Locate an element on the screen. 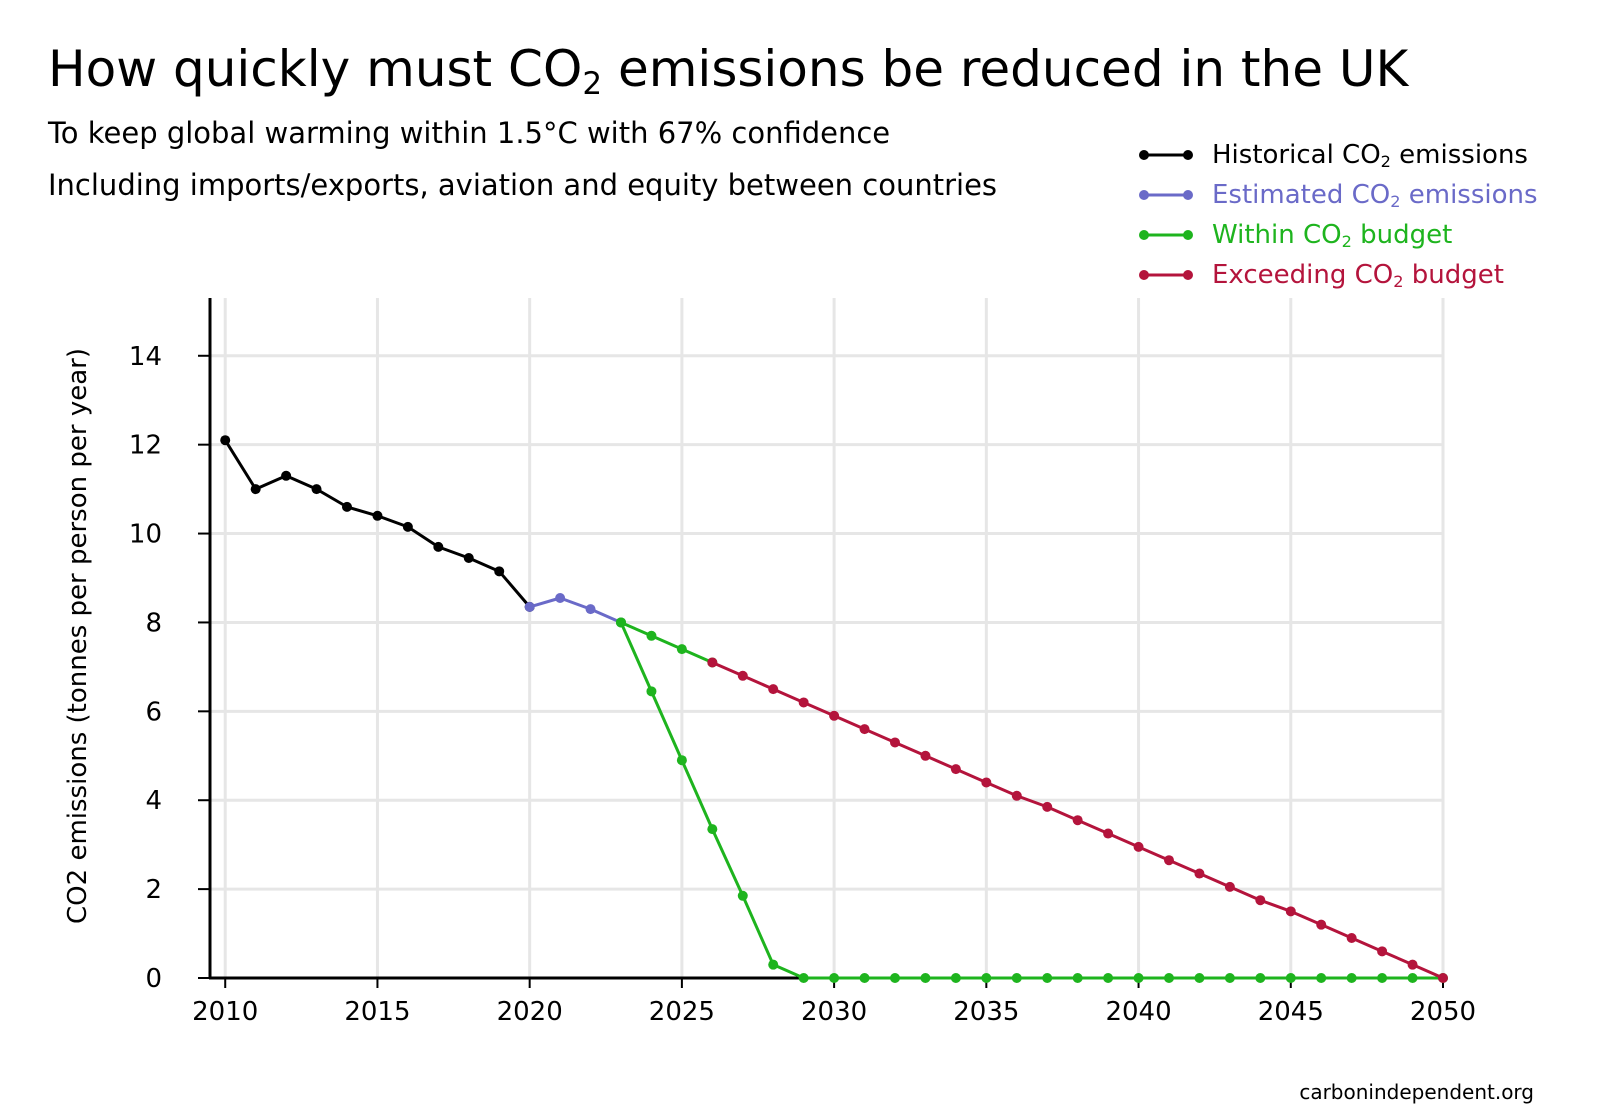  legend-label-text-end: emissions is located at coordinates (1469, 195).